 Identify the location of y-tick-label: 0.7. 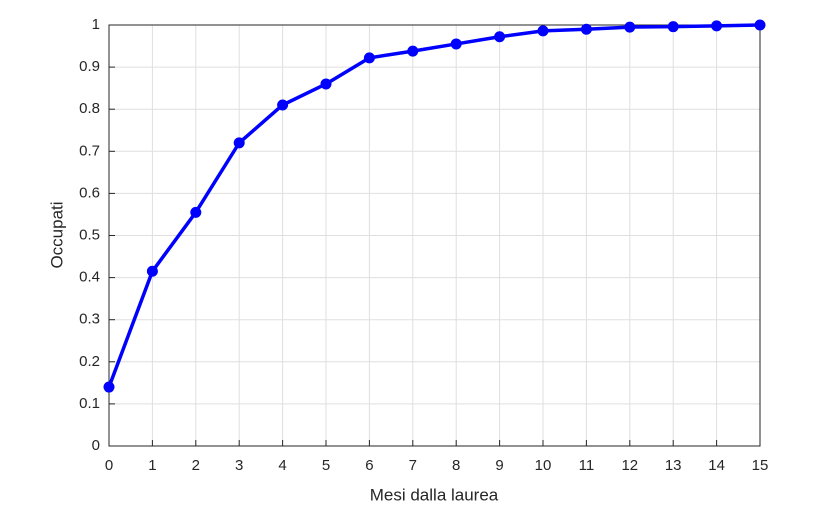
(89, 150).